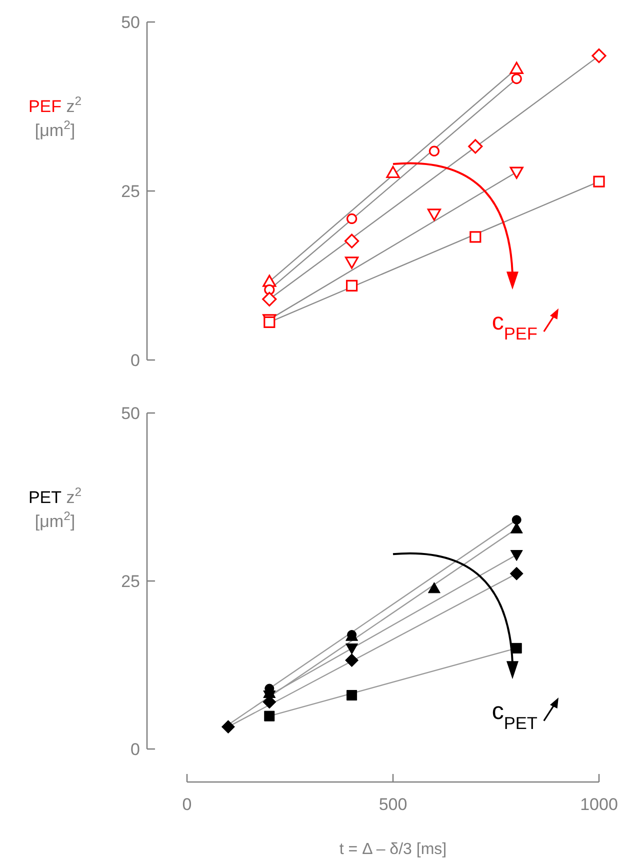  I want to click on x-tick-label: 1000, so click(599, 804).